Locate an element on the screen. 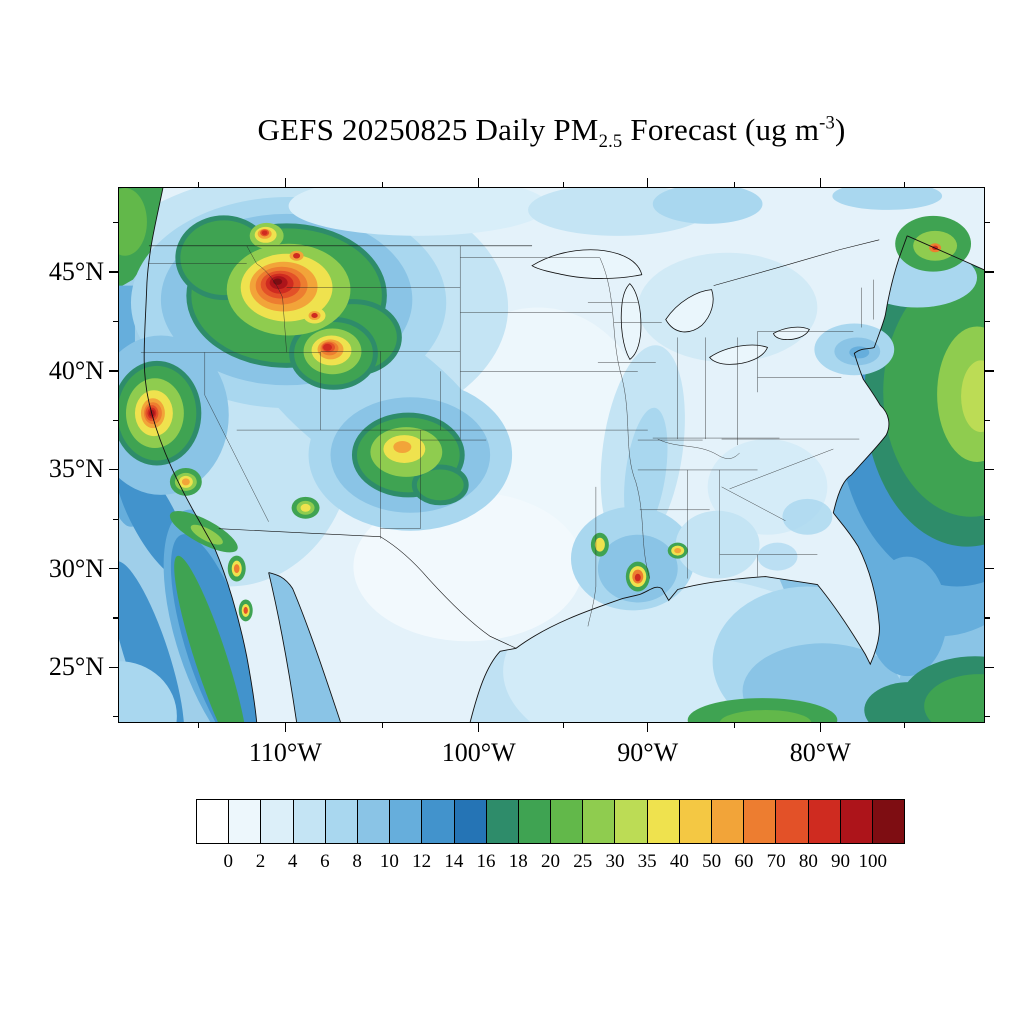 The height and width of the screenshot is (1024, 1024). lon-tick-label: 100°W is located at coordinates (478, 752).